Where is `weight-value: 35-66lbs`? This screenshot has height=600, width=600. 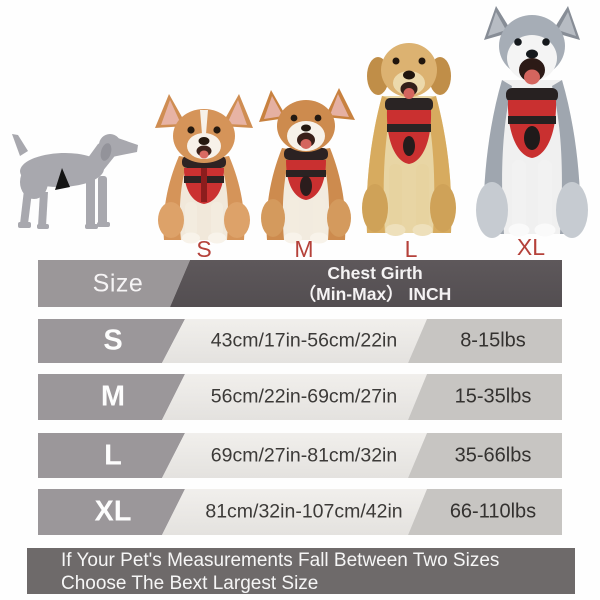
weight-value: 35-66lbs is located at coordinates (493, 455).